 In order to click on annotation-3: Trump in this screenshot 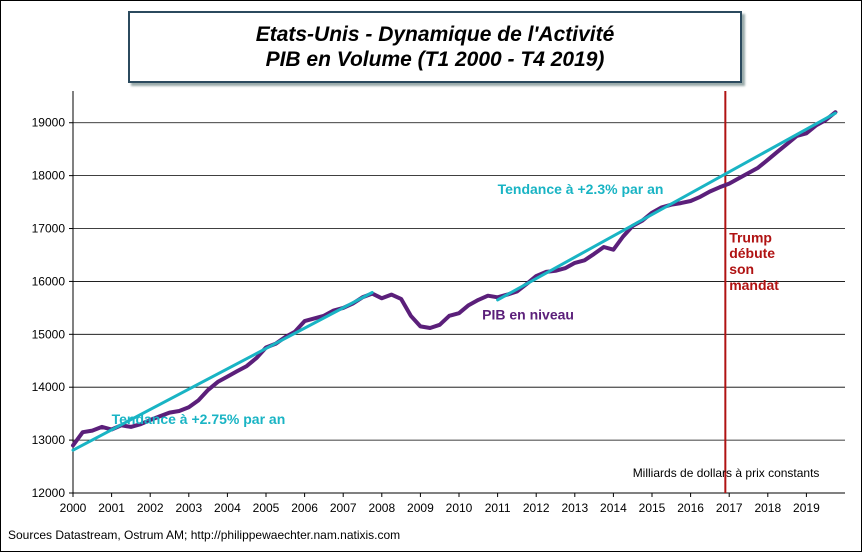, I will do `click(750, 237)`.